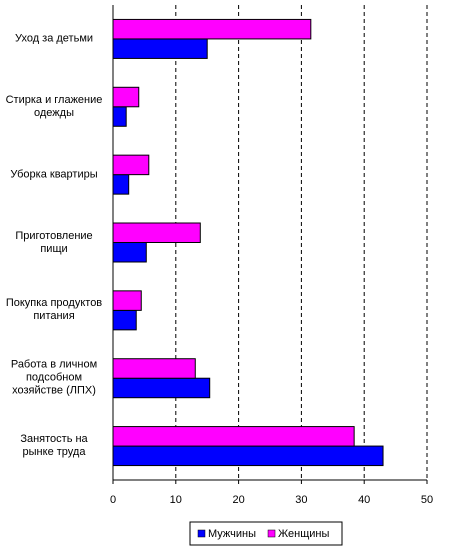  What do you see at coordinates (364, 500) in the screenshot?
I see `x-tick-label: 40` at bounding box center [364, 500].